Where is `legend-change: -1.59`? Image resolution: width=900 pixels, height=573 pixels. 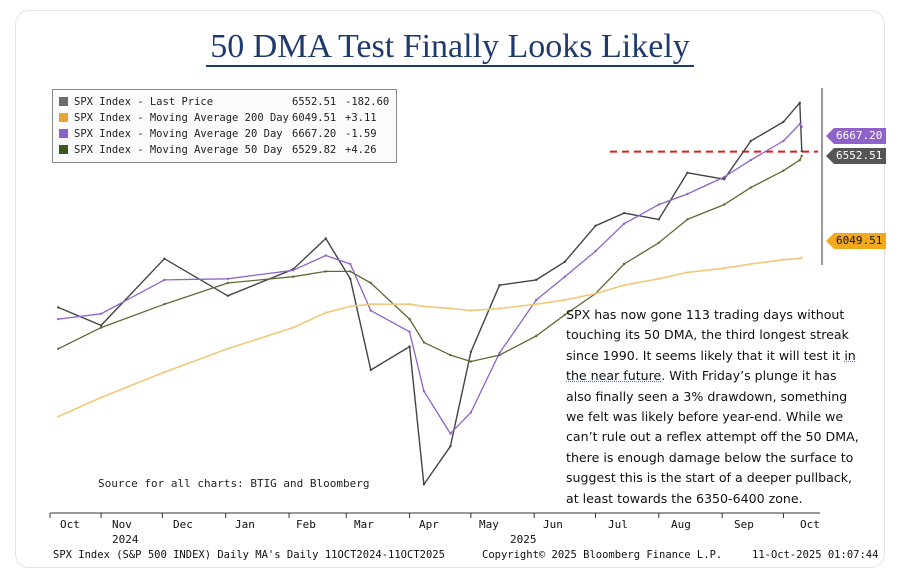
legend-change: -1.59 is located at coordinates (361, 134).